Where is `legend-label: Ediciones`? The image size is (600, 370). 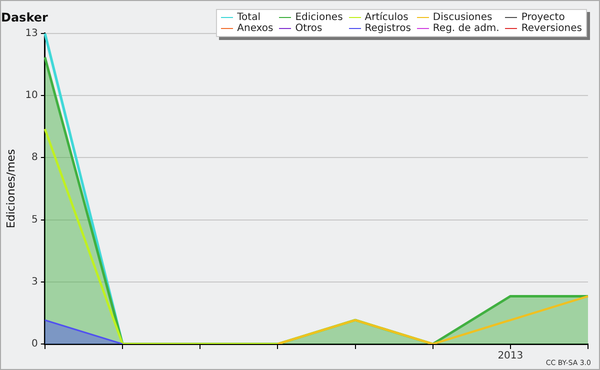
legend-label: Ediciones is located at coordinates (319, 17).